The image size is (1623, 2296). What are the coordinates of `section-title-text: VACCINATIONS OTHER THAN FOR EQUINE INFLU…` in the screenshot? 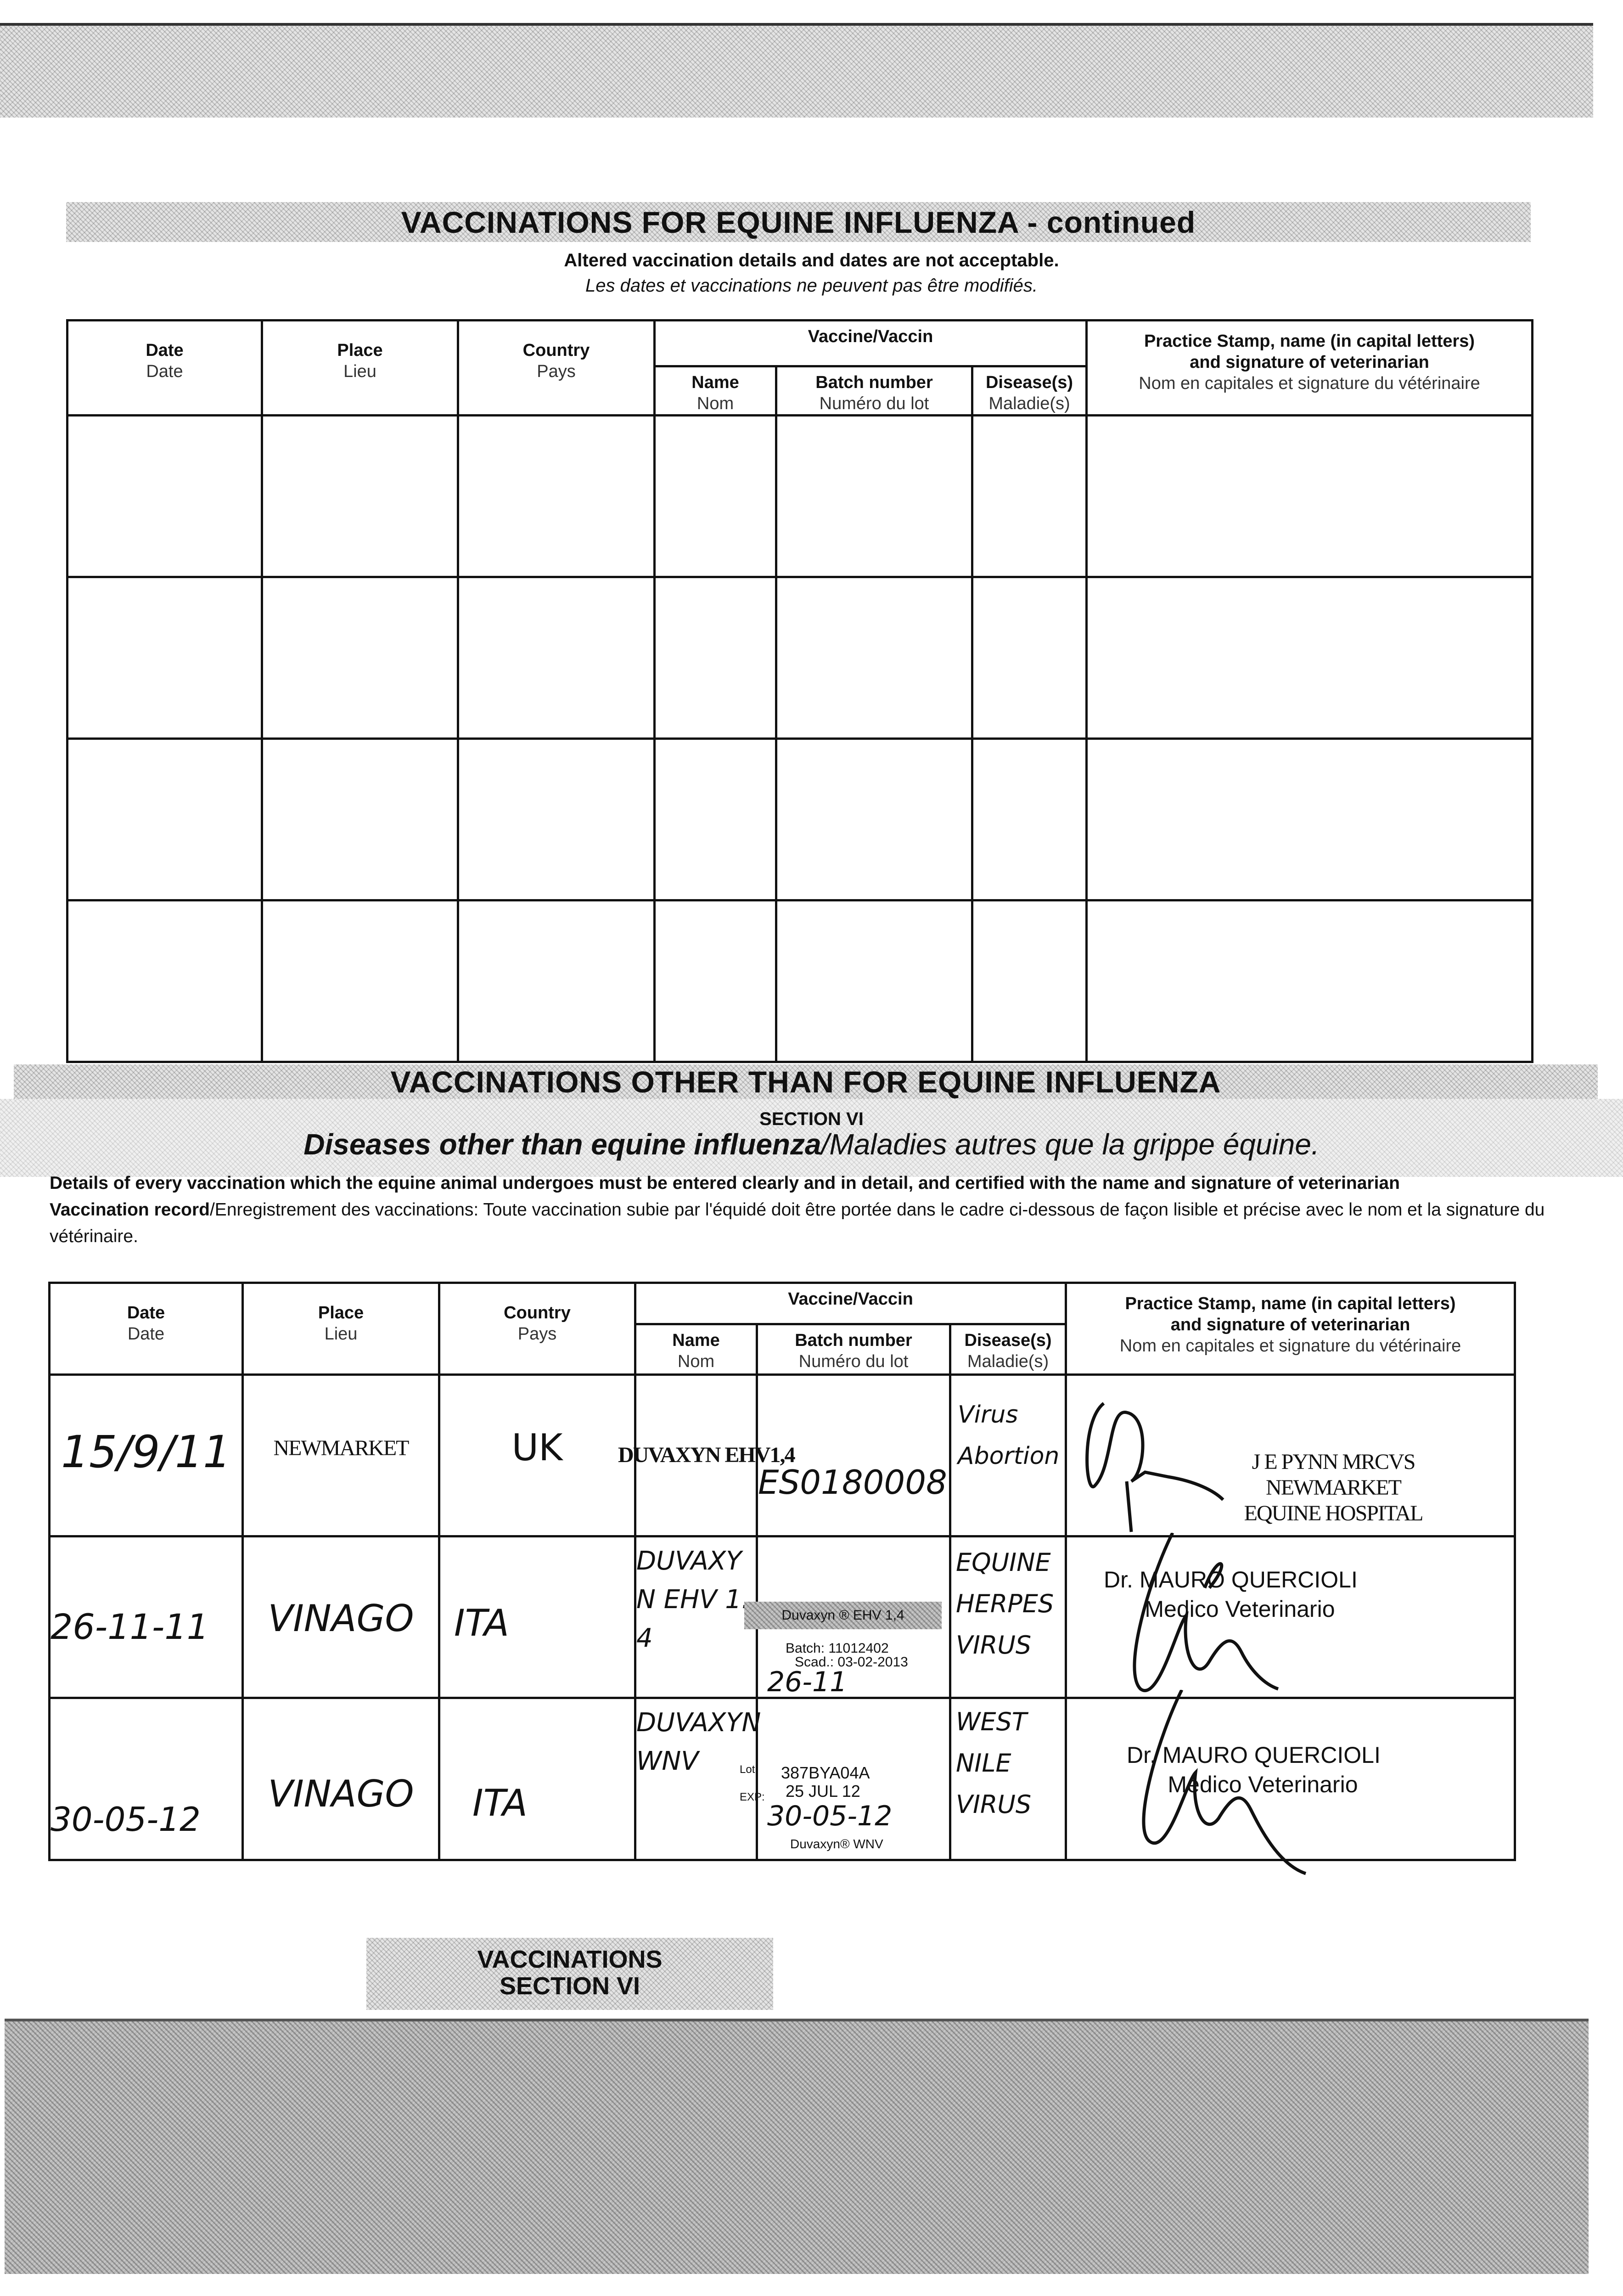 It's located at (805, 1082).